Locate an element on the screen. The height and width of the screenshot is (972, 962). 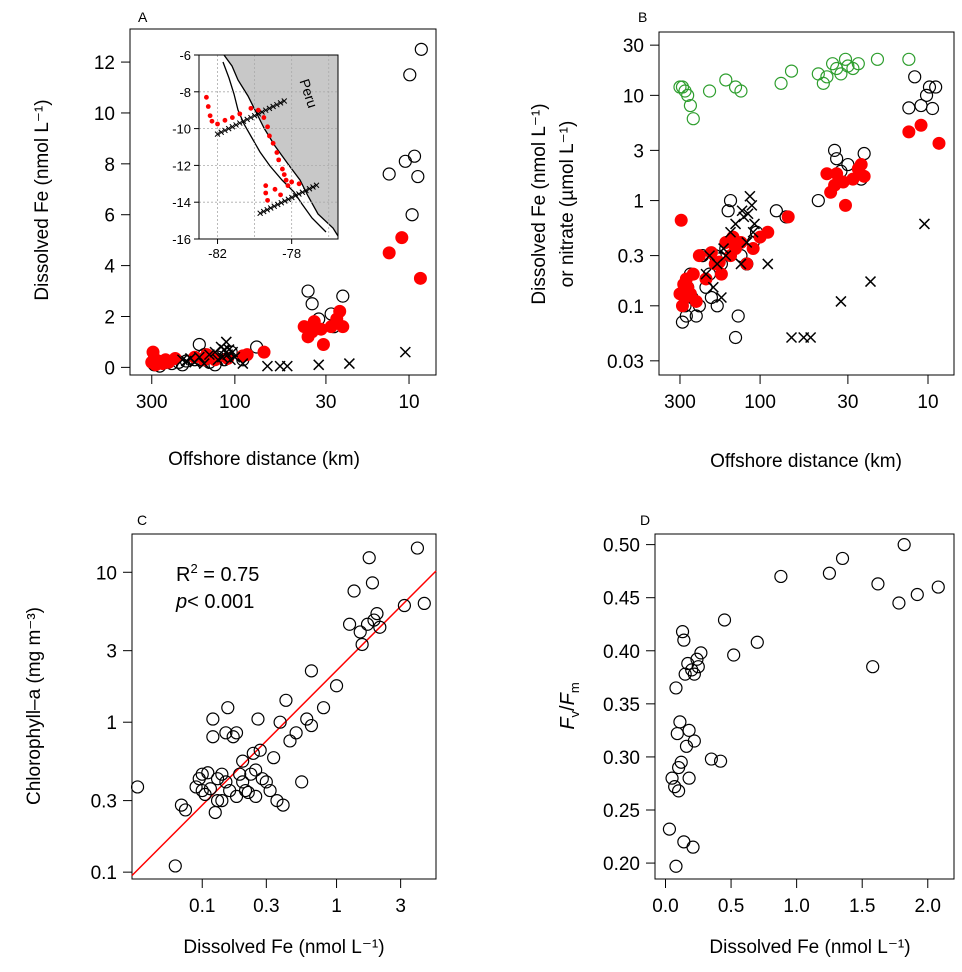
panel-a-ylabel: Dissolved Fe (nmol L⁻¹) is located at coordinates (42, 199).